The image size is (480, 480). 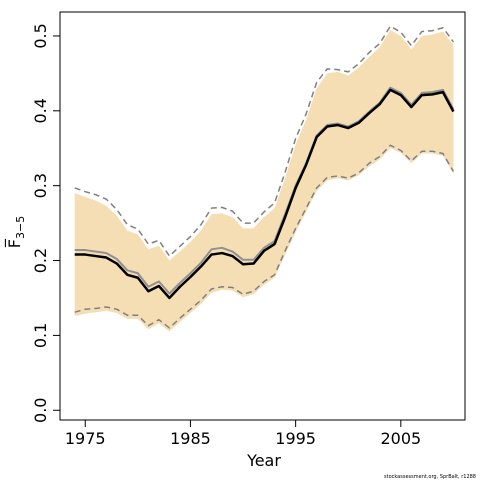 I want to click on y-tick-label: 0.0, so click(x=40, y=410).